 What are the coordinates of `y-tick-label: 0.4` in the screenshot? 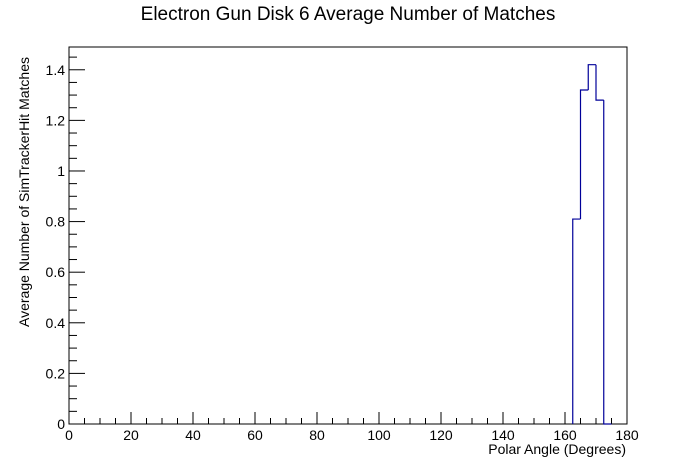 It's located at (56, 323).